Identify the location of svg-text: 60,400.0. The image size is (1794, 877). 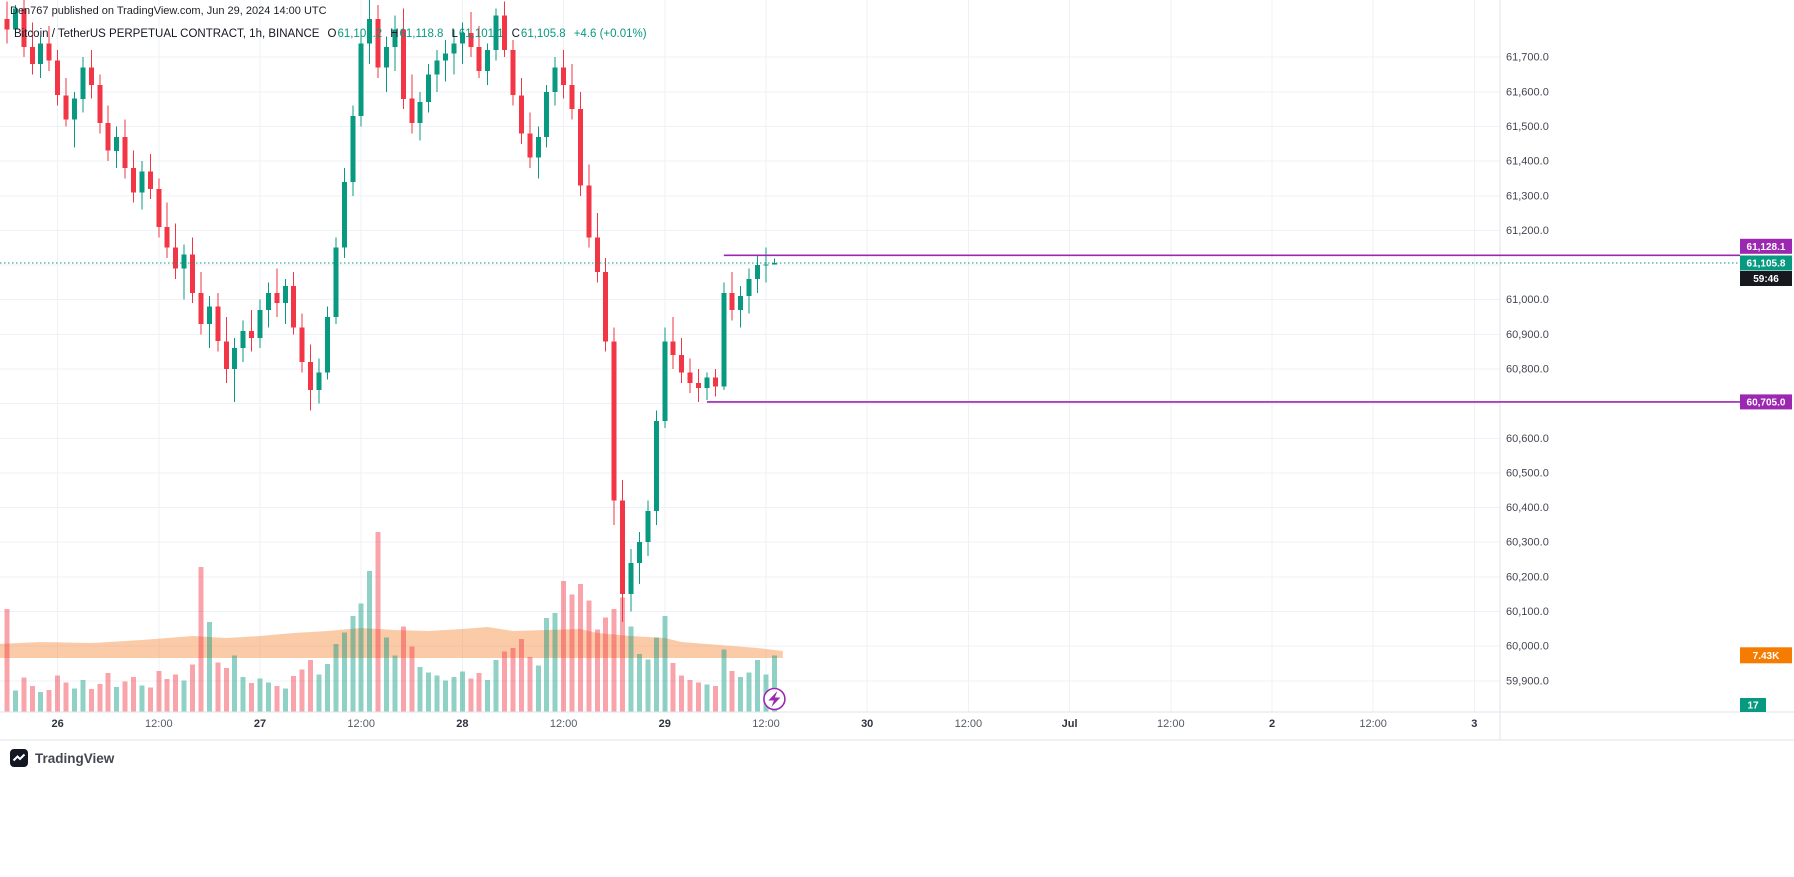
(1527, 508).